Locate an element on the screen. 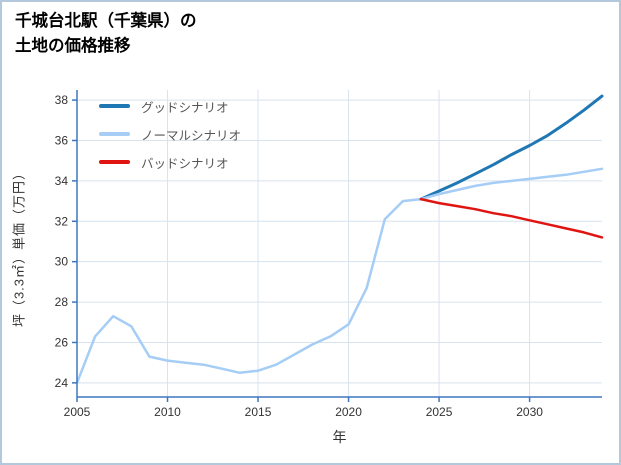 This screenshot has width=621, height=465. svg-text: 2020 is located at coordinates (348, 412).